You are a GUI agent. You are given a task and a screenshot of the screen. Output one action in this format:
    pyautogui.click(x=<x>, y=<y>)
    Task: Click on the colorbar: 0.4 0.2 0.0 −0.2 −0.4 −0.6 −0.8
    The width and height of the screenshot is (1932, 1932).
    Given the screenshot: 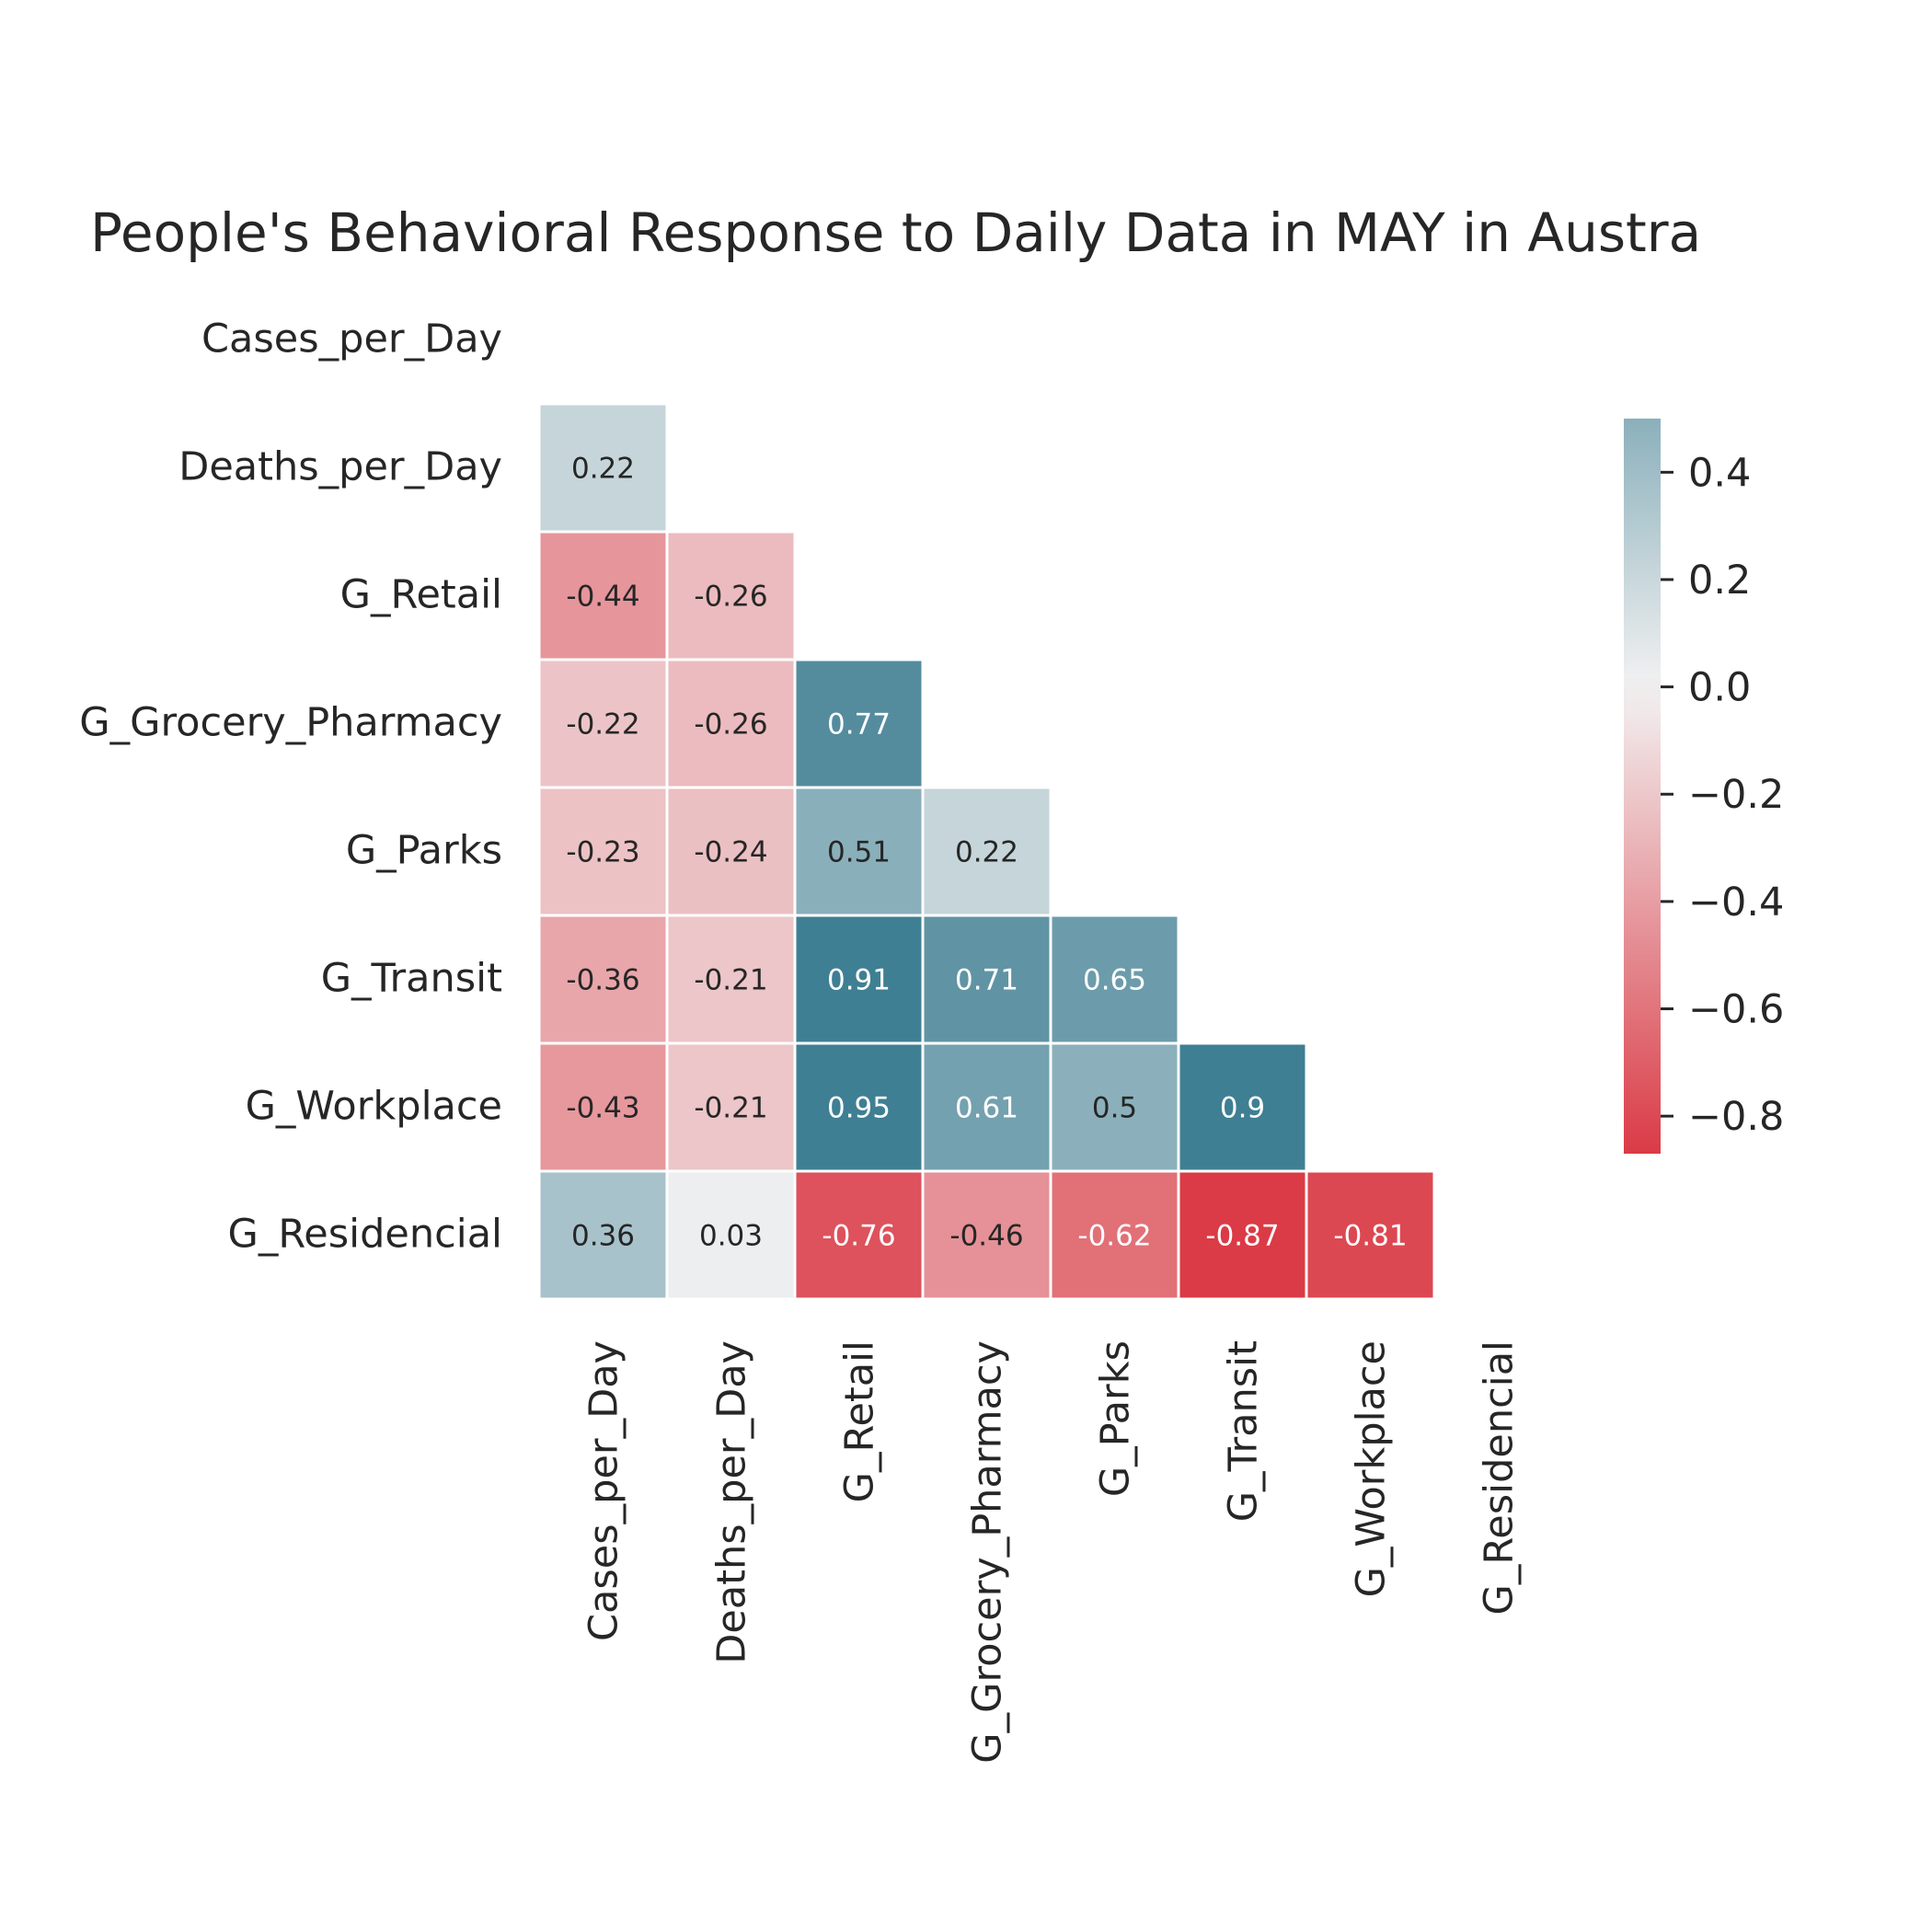 What is the action you would take?
    pyautogui.click(x=1704, y=786)
    